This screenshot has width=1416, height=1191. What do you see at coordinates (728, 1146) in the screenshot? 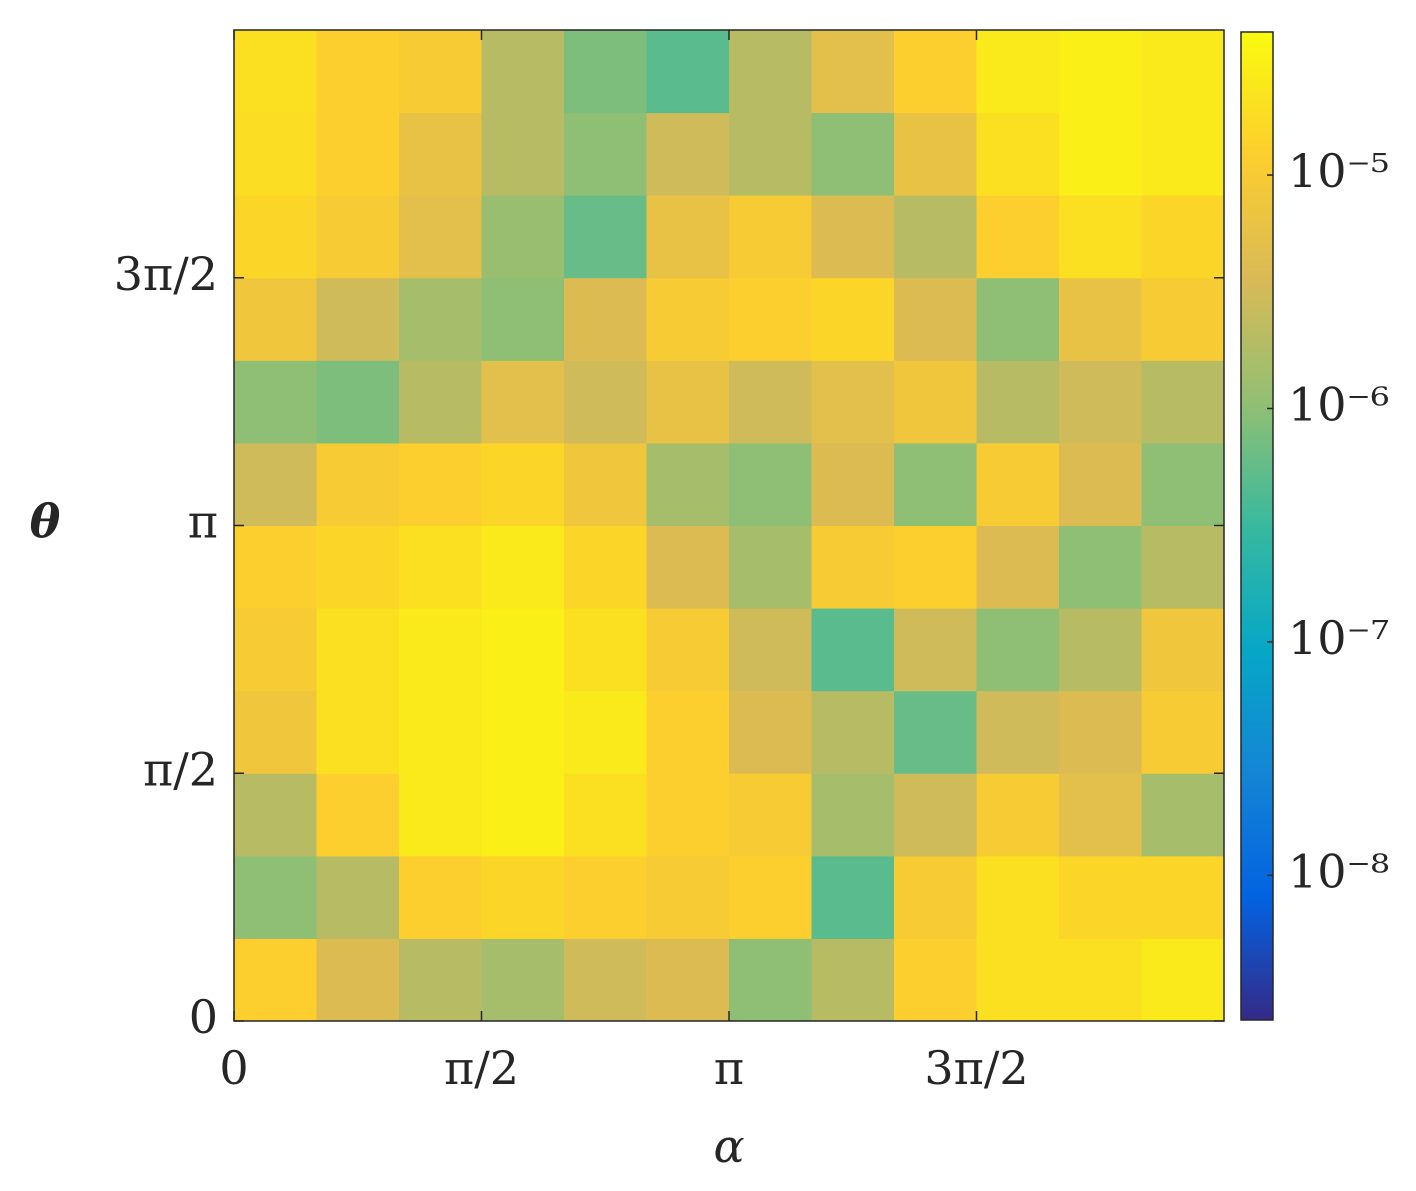
I see `x-axis-label: α` at bounding box center [728, 1146].